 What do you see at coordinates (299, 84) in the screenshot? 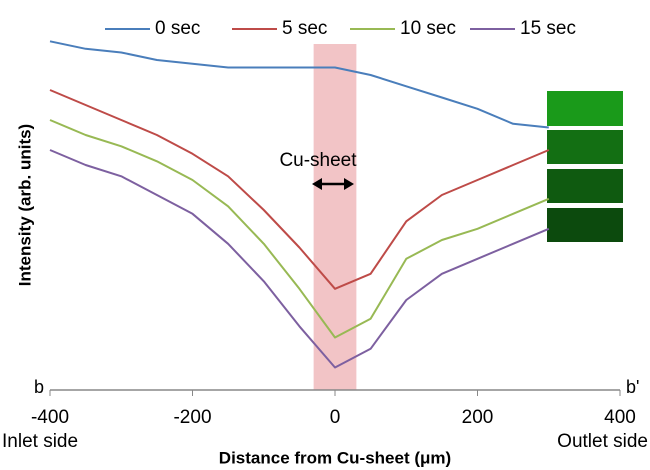
I see `series-line` at bounding box center [299, 84].